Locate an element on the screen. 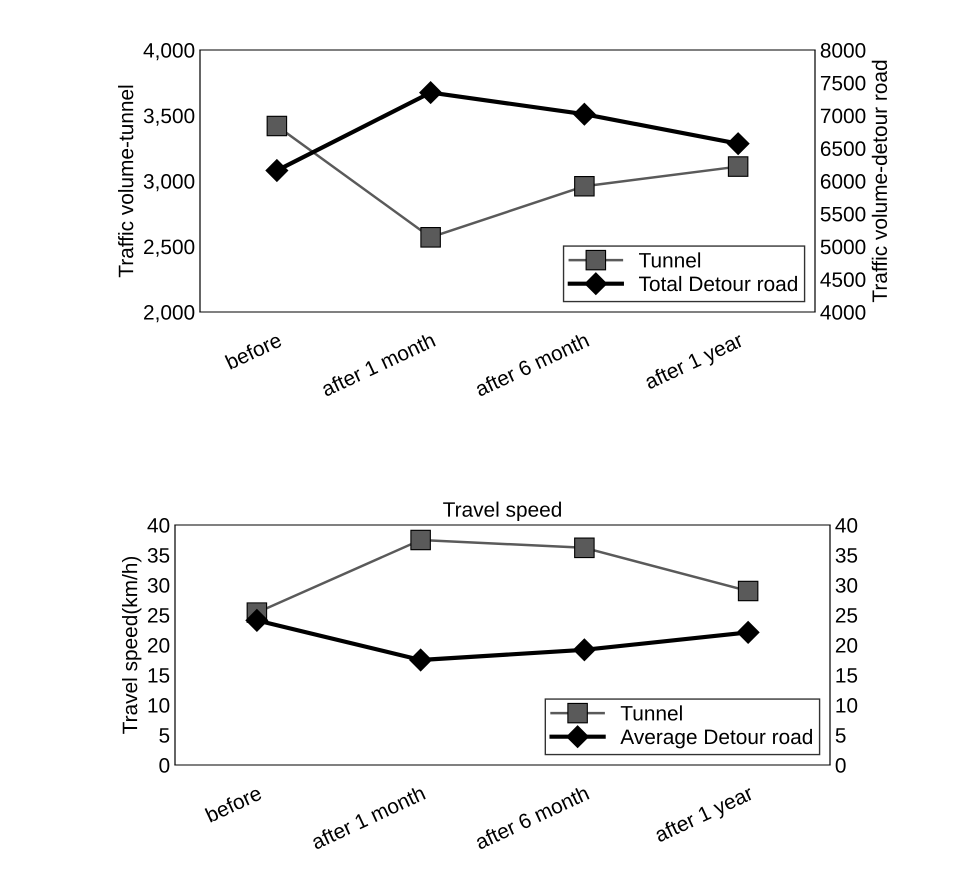 The width and height of the screenshot is (957, 889). y-tick-label: 40 is located at coordinates (158, 525).